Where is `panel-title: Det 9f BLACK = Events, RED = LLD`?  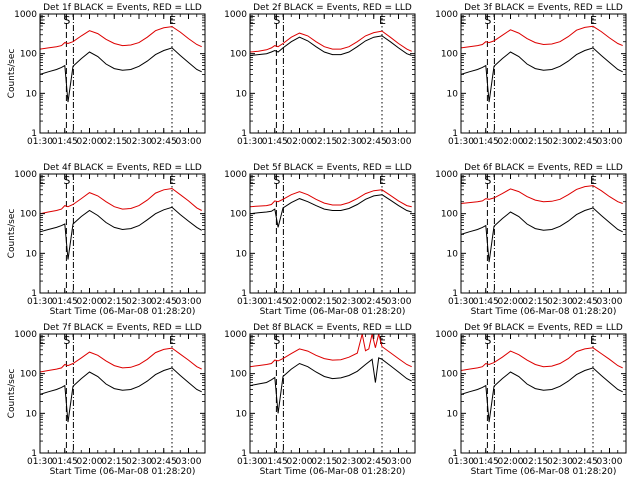 panel-title: Det 9f BLACK = Events, RED = LLD is located at coordinates (543, 328).